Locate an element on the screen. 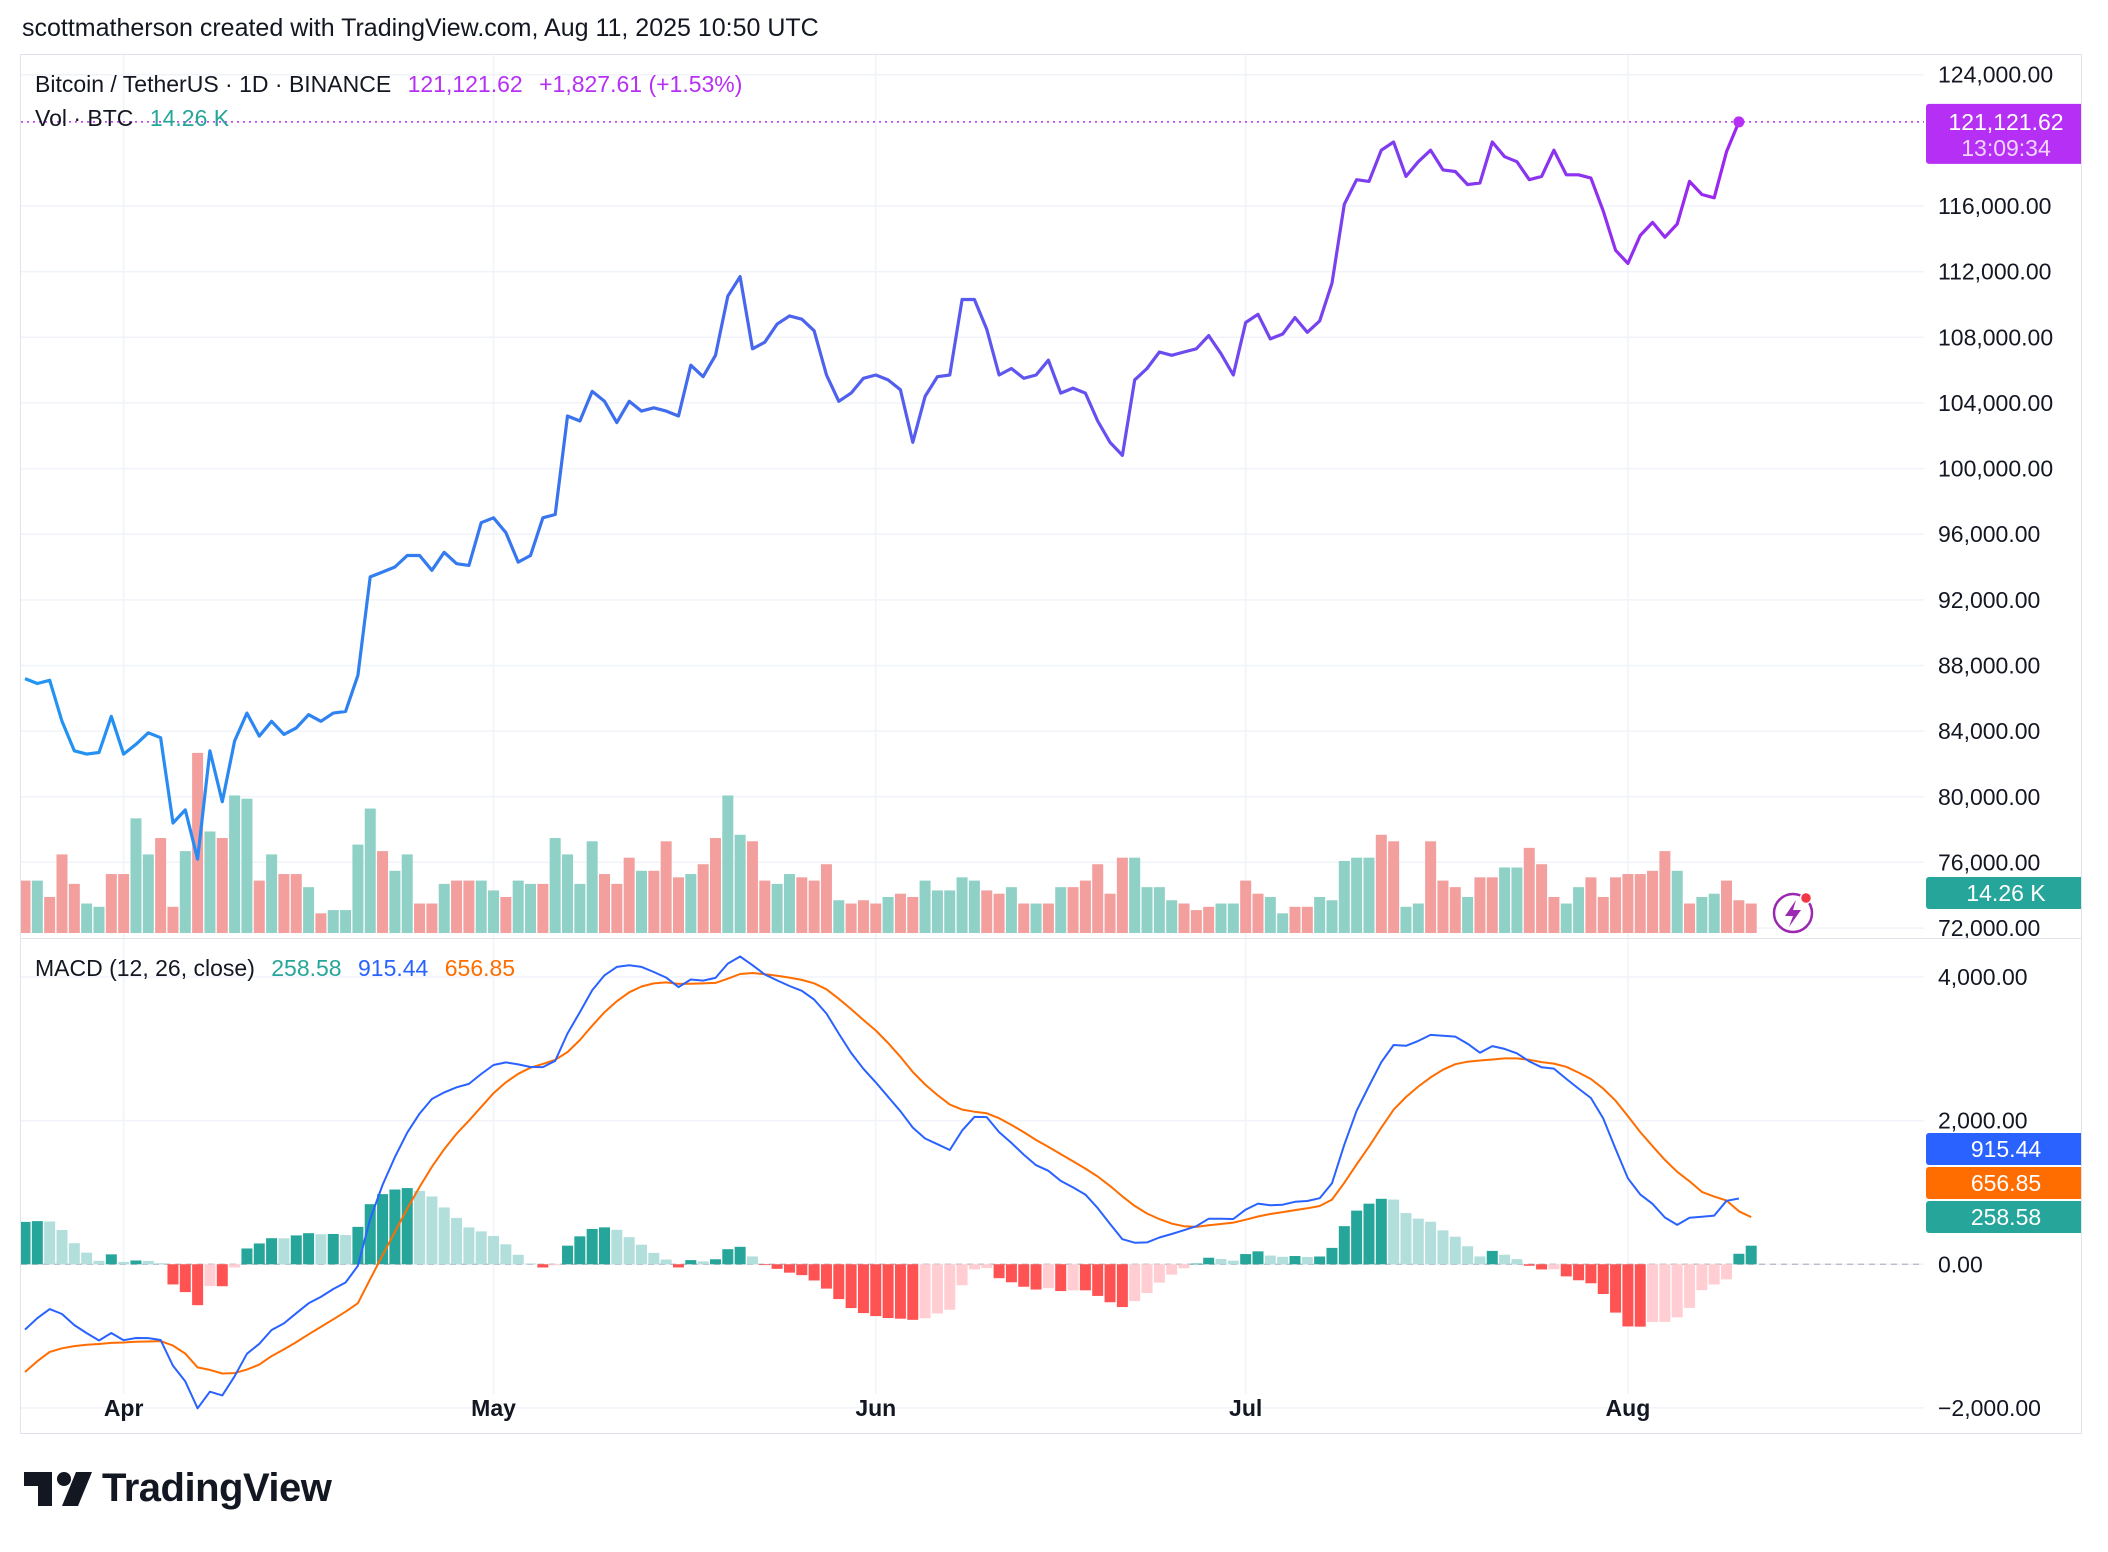 This screenshot has height=1552, width=2108. volume-bars is located at coordinates (889, 842).